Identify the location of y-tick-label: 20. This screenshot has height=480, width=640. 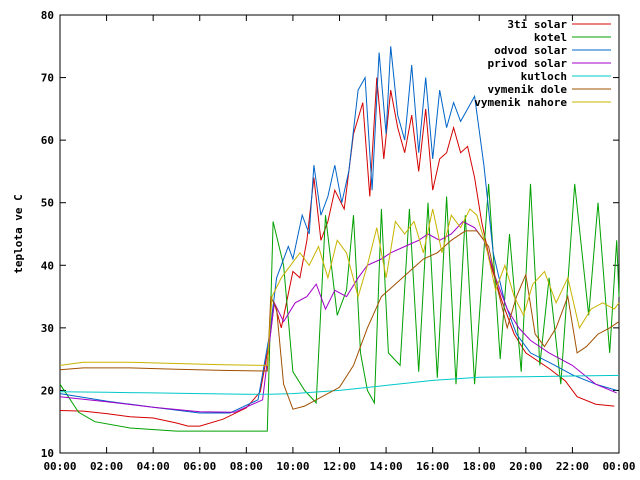
(47, 390).